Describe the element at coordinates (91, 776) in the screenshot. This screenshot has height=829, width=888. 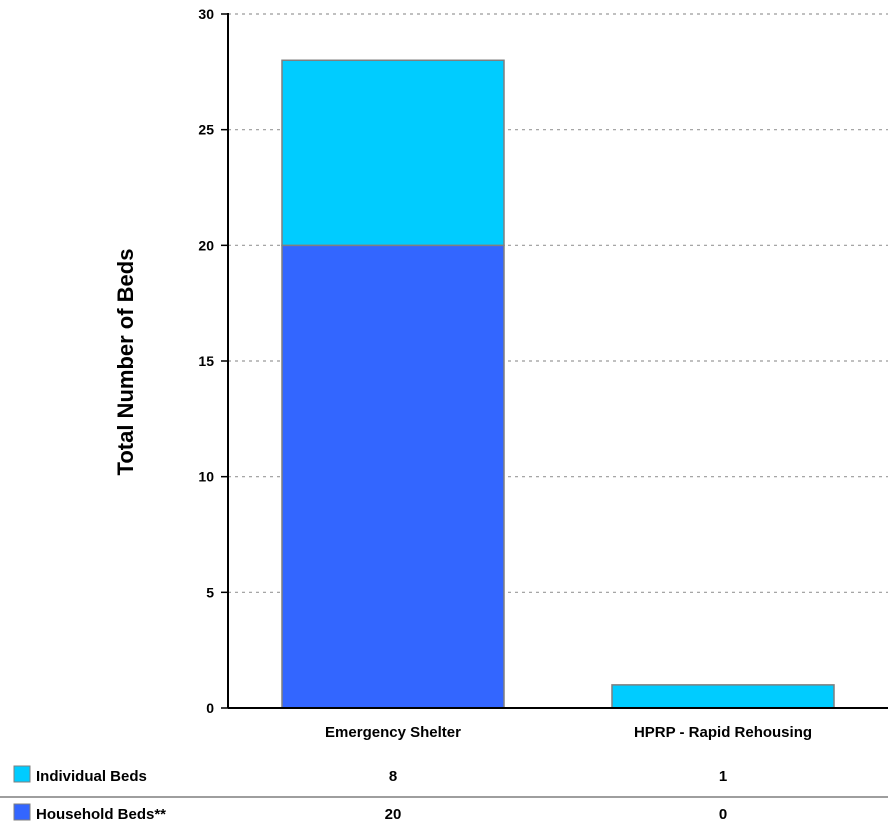
I see `table-row-label: Individual Beds` at that location.